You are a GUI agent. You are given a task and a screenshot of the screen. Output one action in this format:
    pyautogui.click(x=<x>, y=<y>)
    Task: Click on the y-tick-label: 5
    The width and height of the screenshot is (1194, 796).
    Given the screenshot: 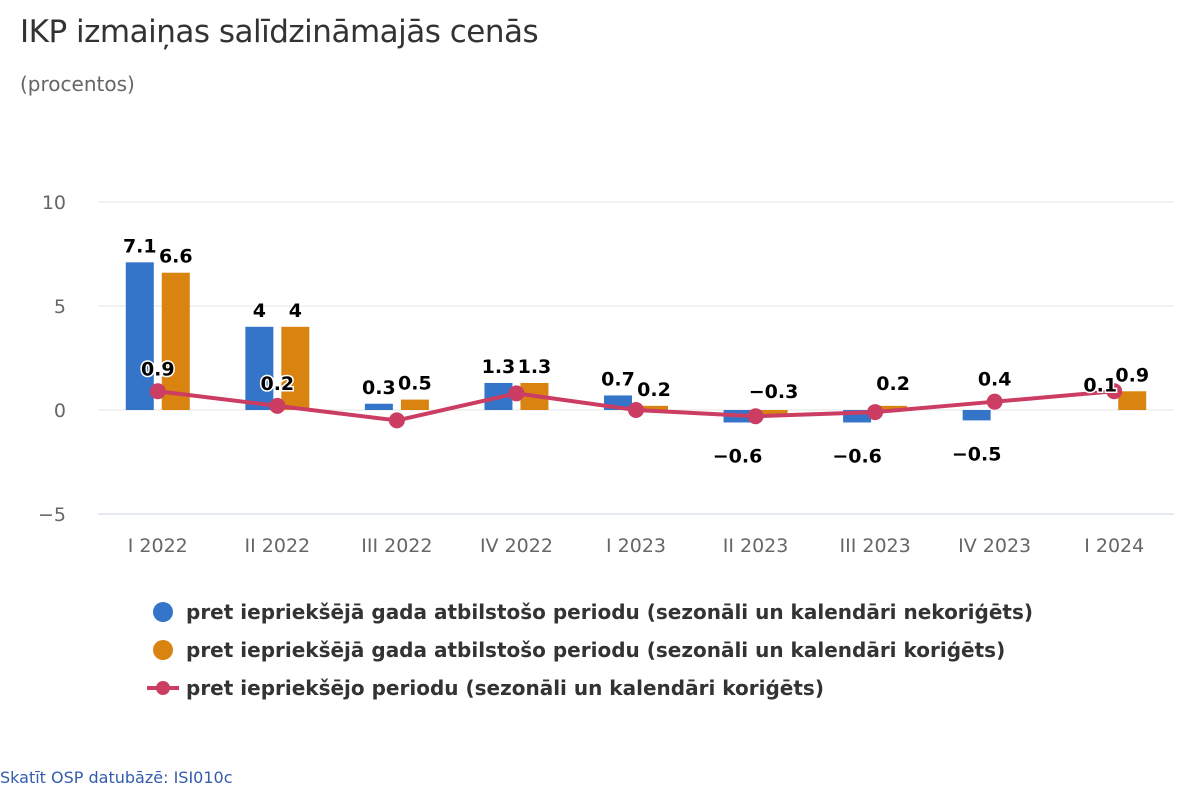 What is the action you would take?
    pyautogui.click(x=60, y=307)
    